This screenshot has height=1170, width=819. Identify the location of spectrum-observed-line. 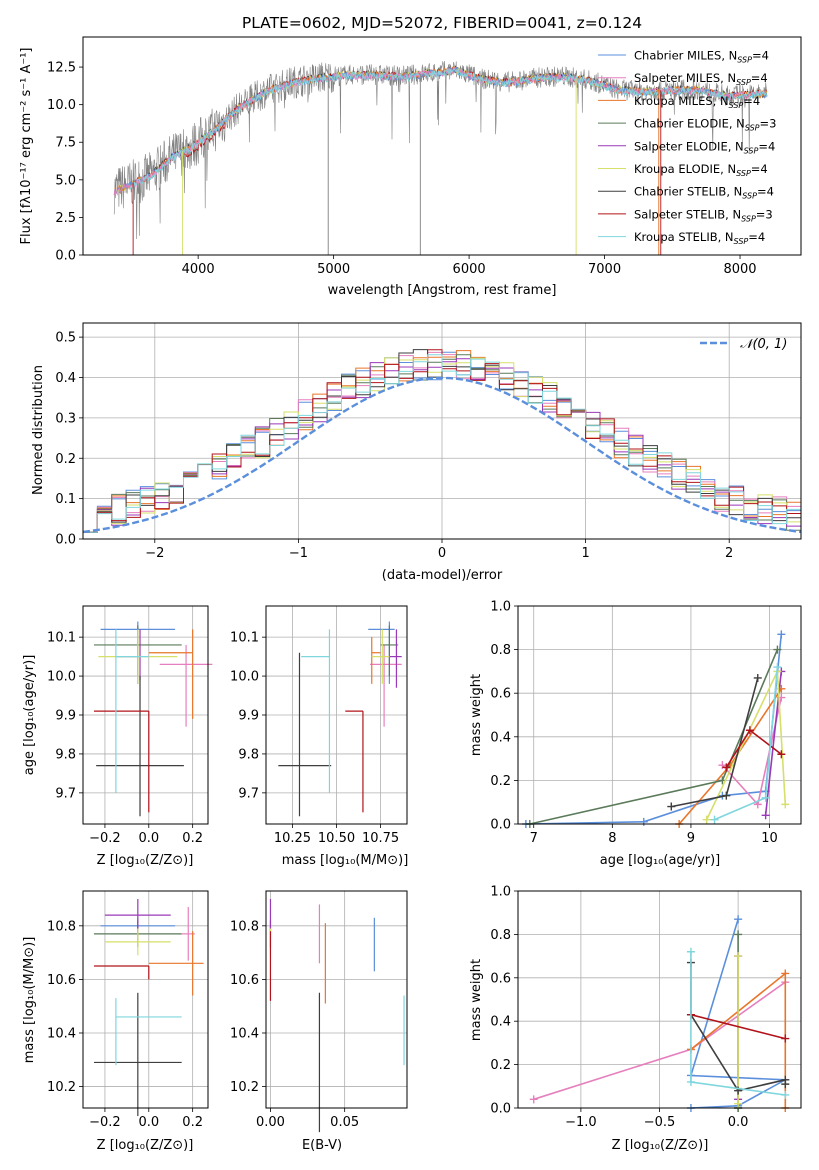
(440, 150).